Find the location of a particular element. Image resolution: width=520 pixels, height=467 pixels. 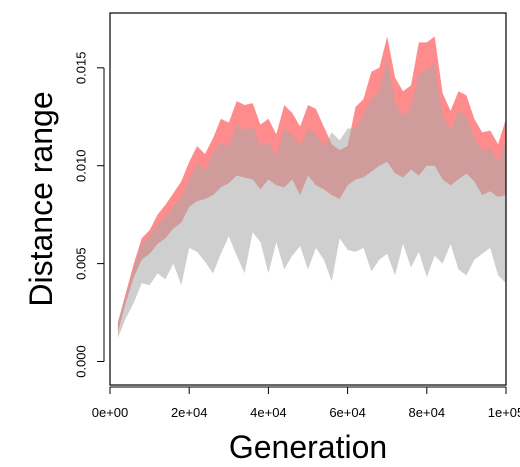

x-tick-label: 6e+04 is located at coordinates (347, 412).